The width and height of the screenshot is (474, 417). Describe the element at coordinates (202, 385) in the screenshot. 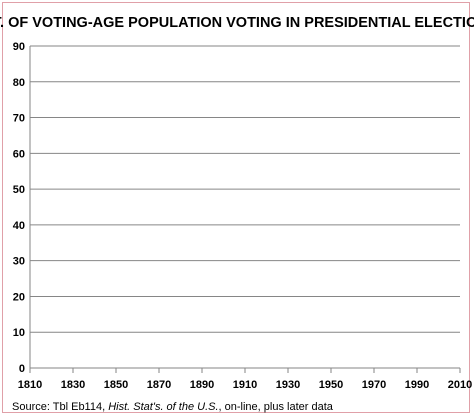

I see `x-tick-label: 1890` at that location.